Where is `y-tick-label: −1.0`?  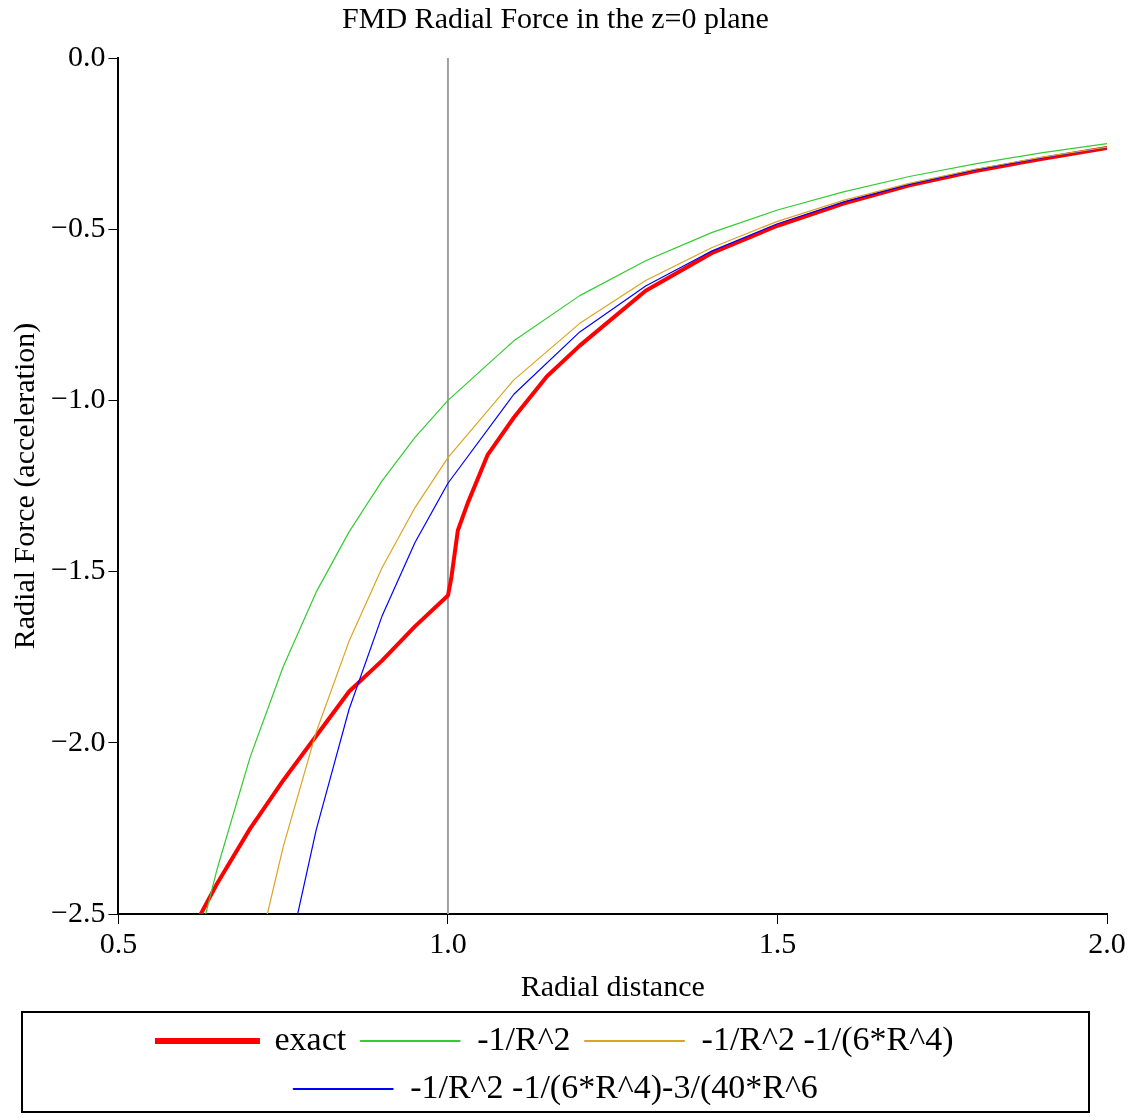
y-tick-label: −1.0 is located at coordinates (78, 398).